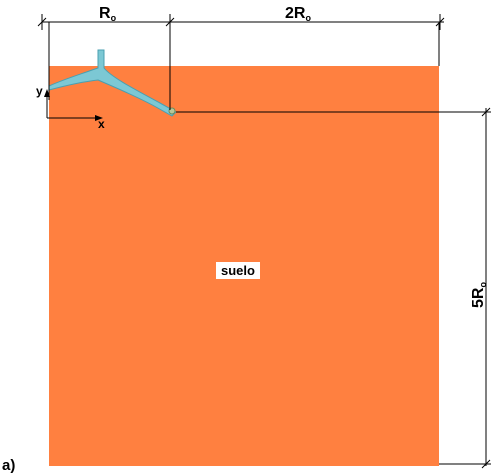  Describe the element at coordinates (8, 465) in the screenshot. I see `panel-label: a)` at that location.